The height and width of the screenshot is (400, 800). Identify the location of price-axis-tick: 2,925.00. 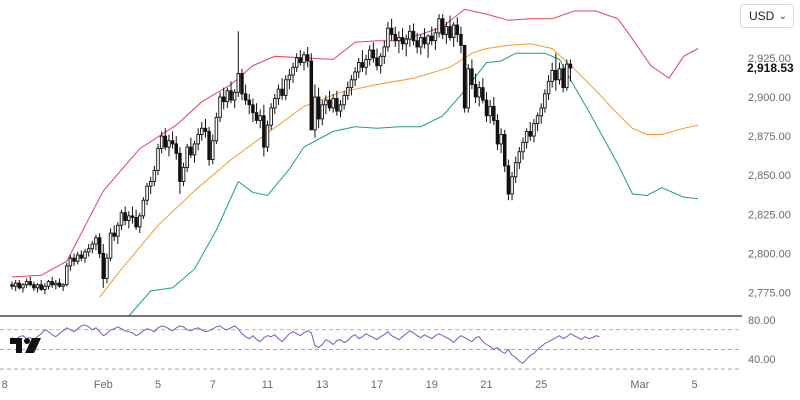
(769, 59).